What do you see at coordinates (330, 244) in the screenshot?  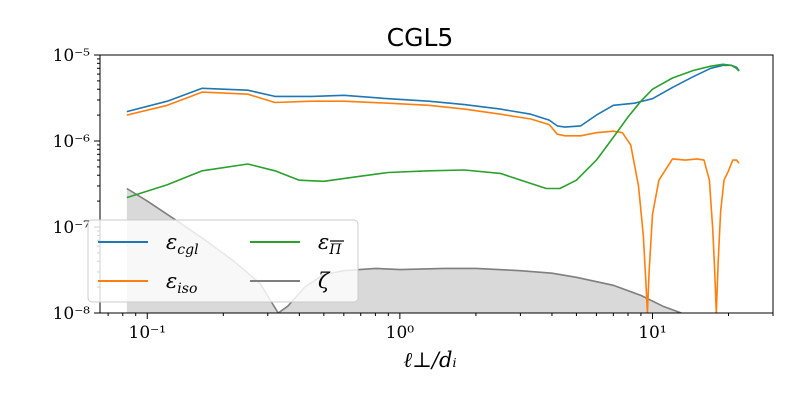 I see `legend-label-pi: εΠ` at bounding box center [330, 244].